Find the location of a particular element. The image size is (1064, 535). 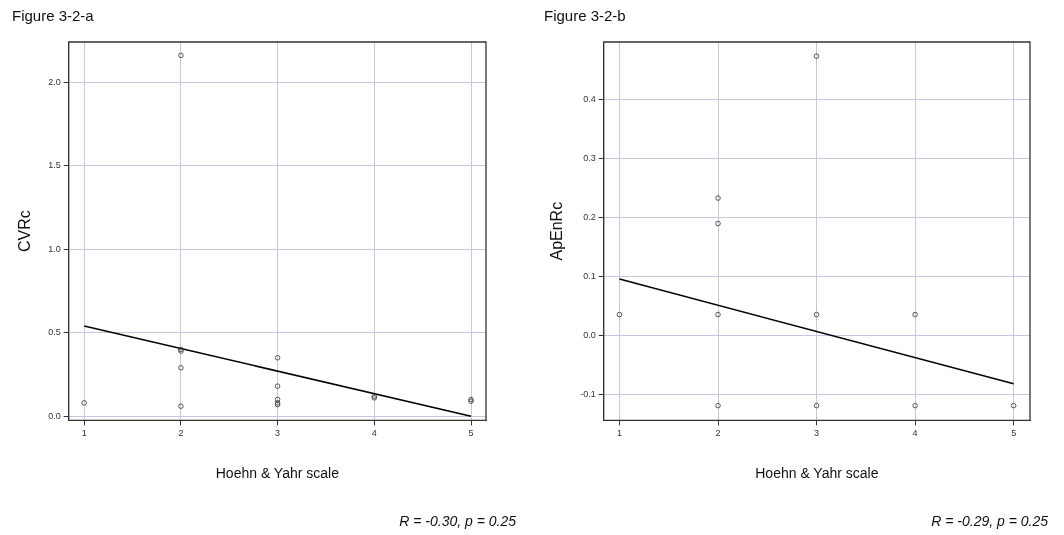

y-tick-label: 1.5 is located at coordinates (54, 165).